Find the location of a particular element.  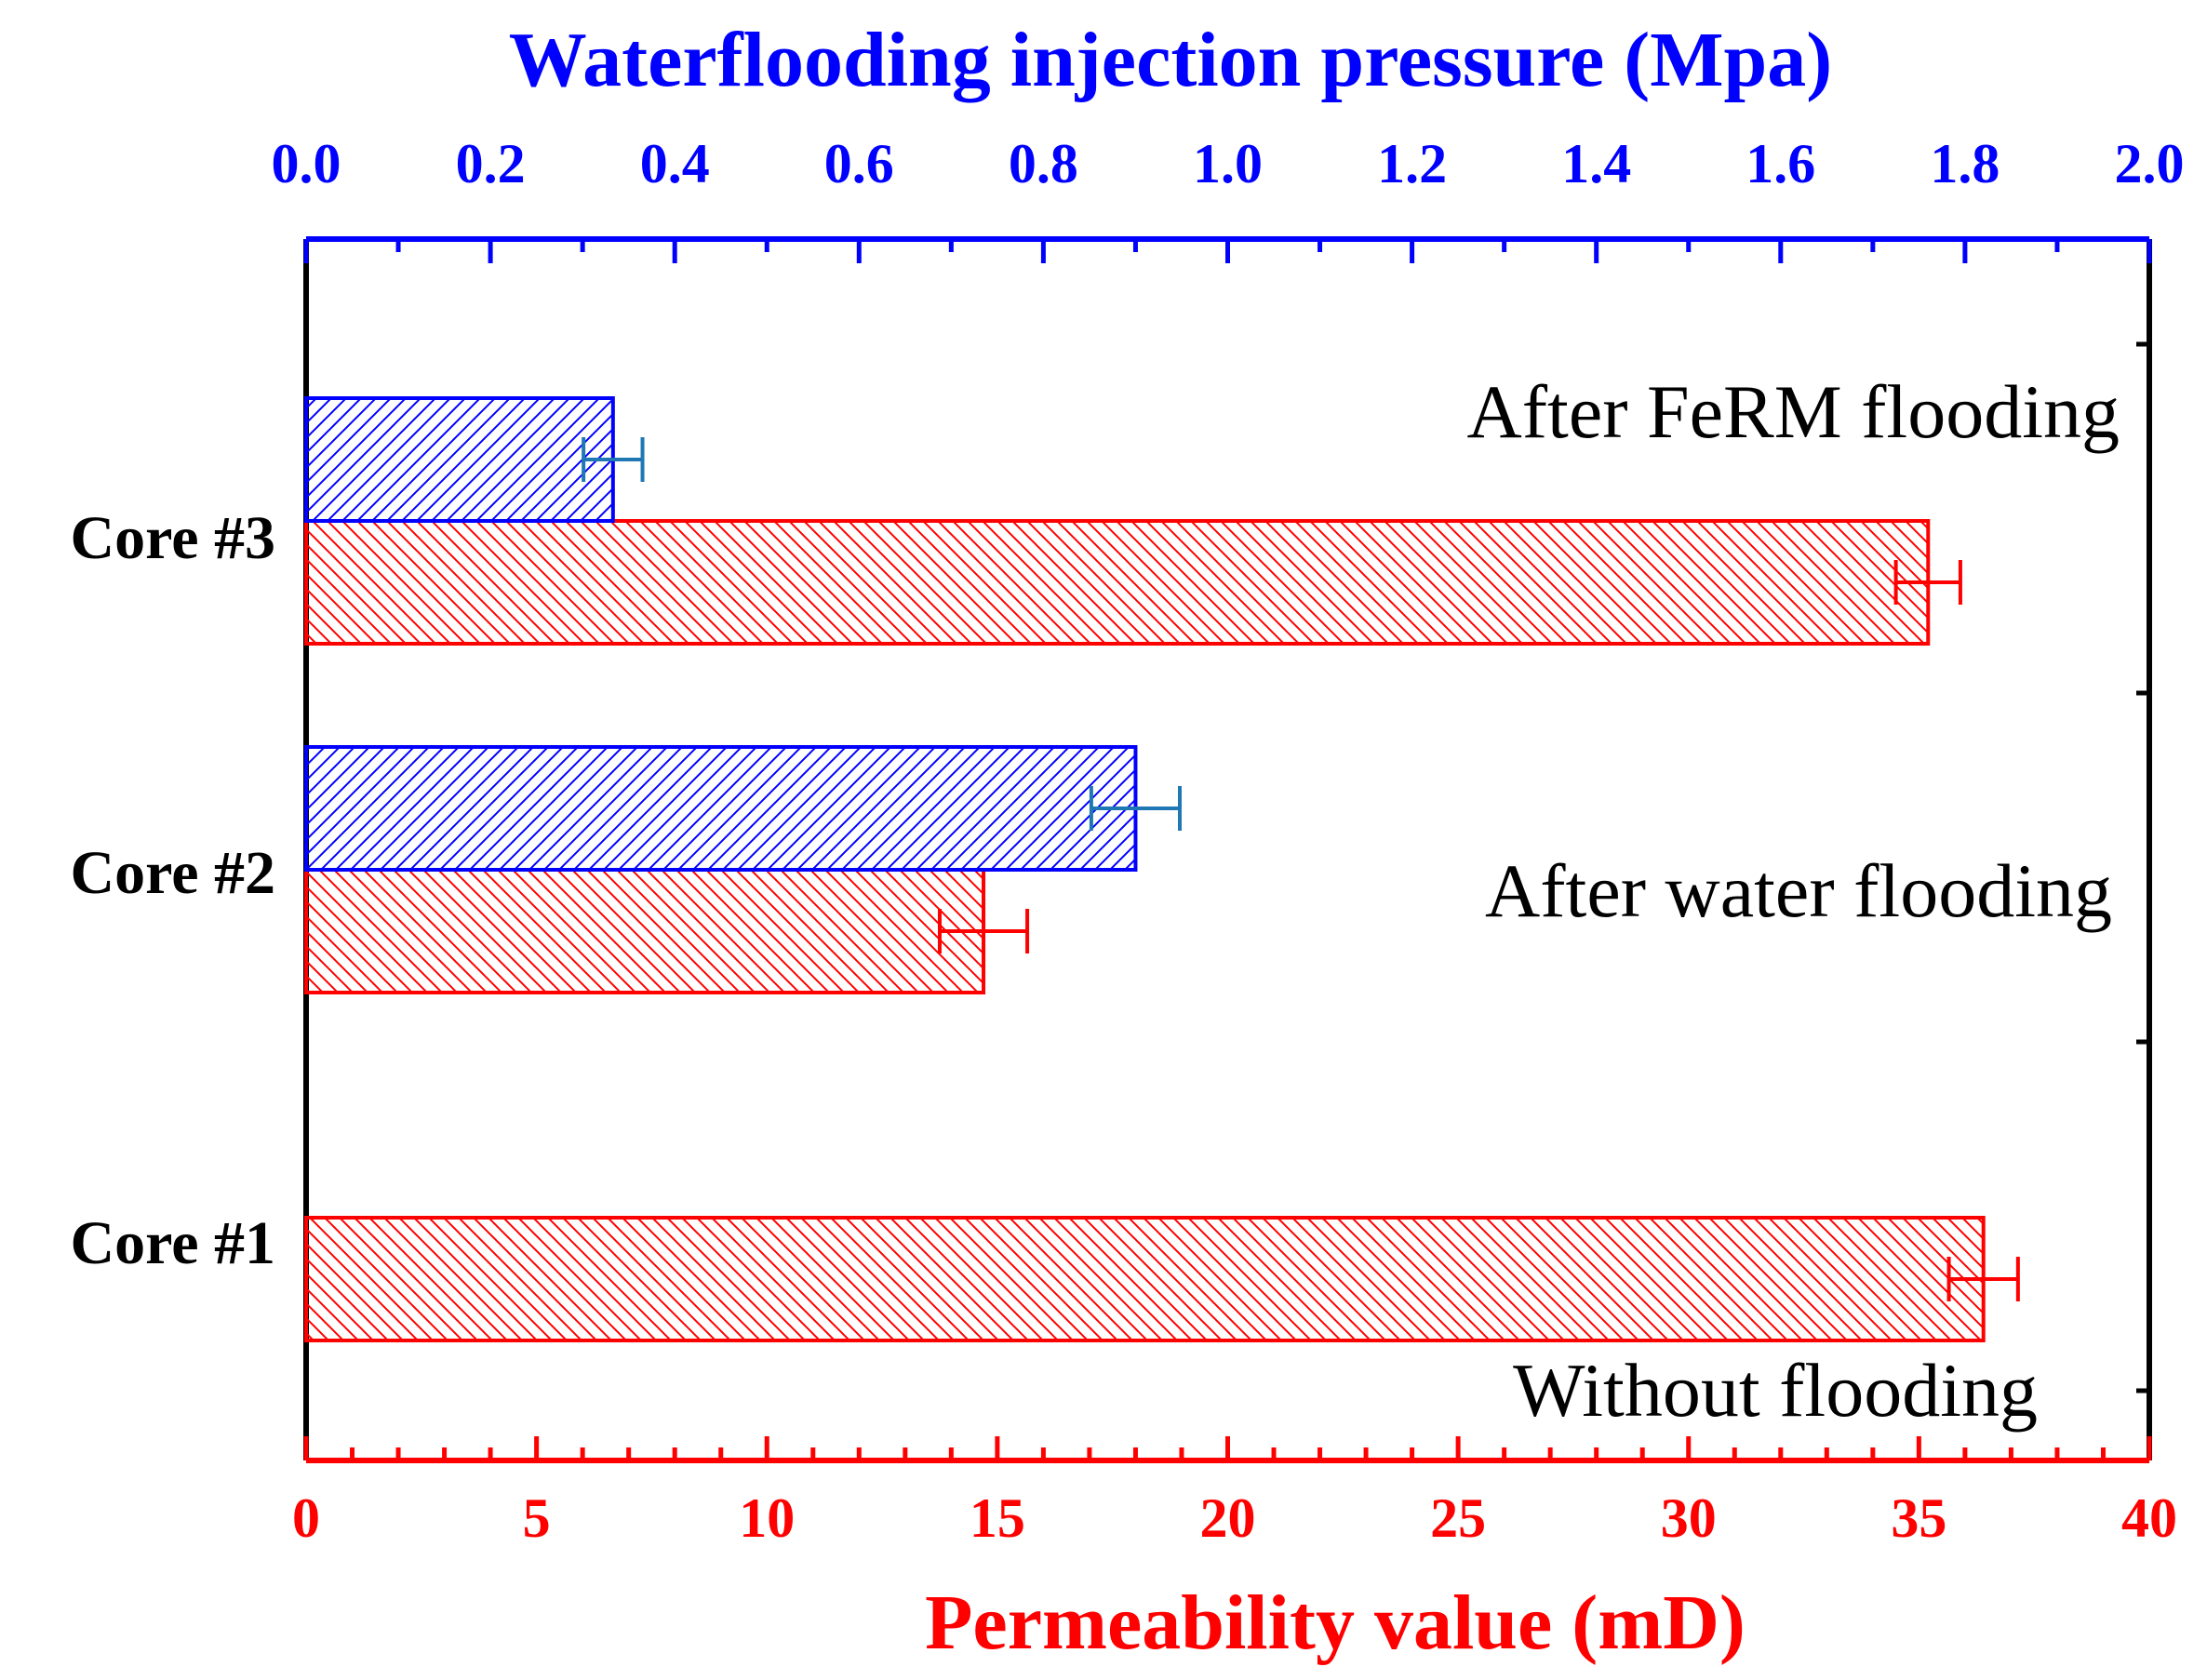

bottom-axis-ticks: 0 5 10 15 20 25 30 35 40 is located at coordinates (1234, 1492).